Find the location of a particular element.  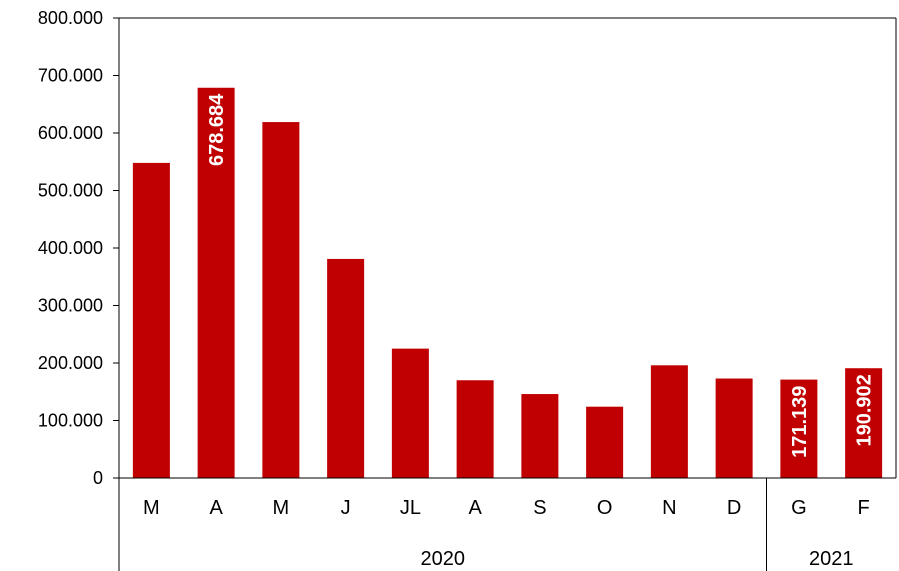

y-tick-label: 600.000 is located at coordinates (70, 133).